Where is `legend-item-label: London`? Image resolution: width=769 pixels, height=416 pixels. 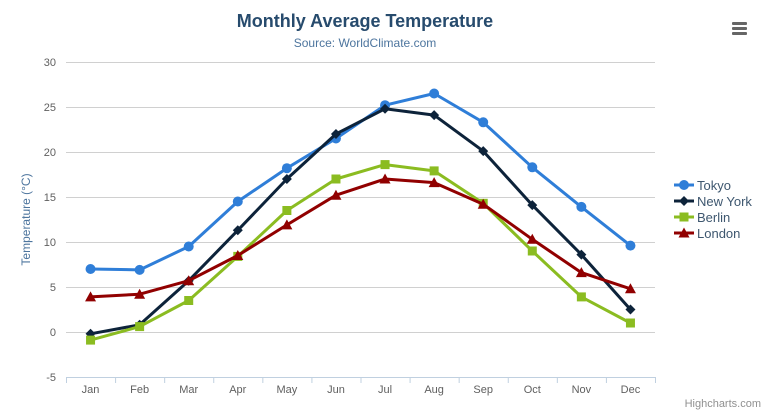
legend-item-label: London is located at coordinates (719, 233).